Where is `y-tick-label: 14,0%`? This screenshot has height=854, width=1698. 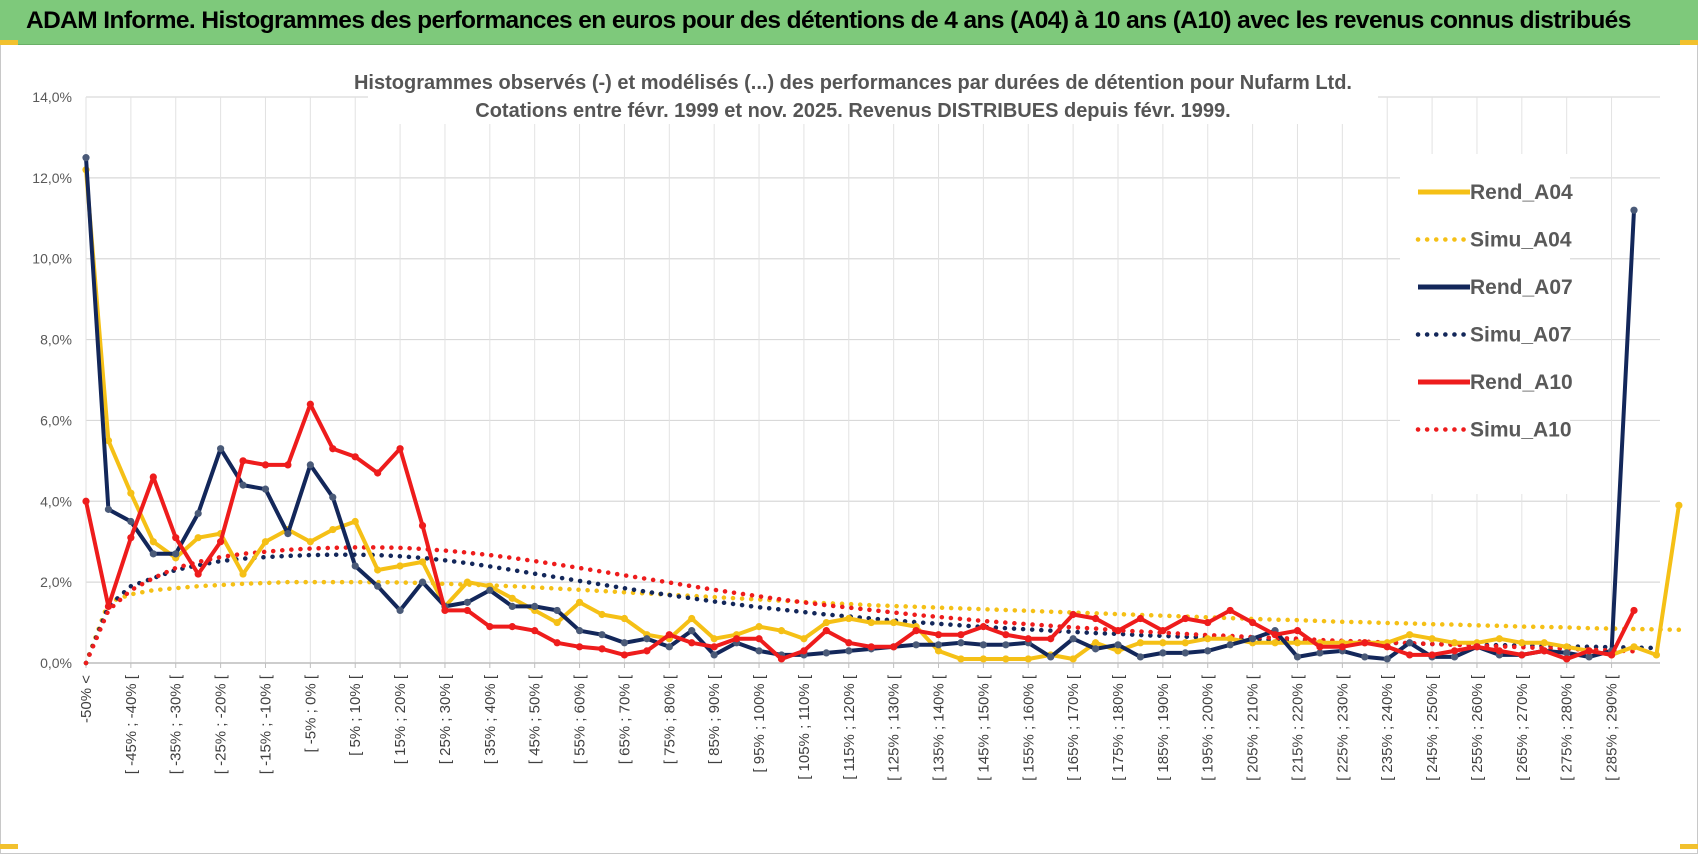
y-tick-label: 14,0% is located at coordinates (52, 97).